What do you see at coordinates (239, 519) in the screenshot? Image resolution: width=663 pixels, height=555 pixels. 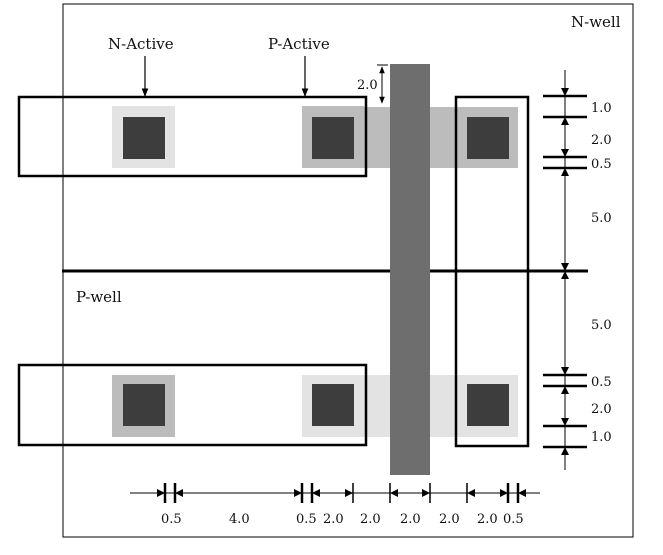 I see `bottom-dim-value: 4.0` at bounding box center [239, 519].